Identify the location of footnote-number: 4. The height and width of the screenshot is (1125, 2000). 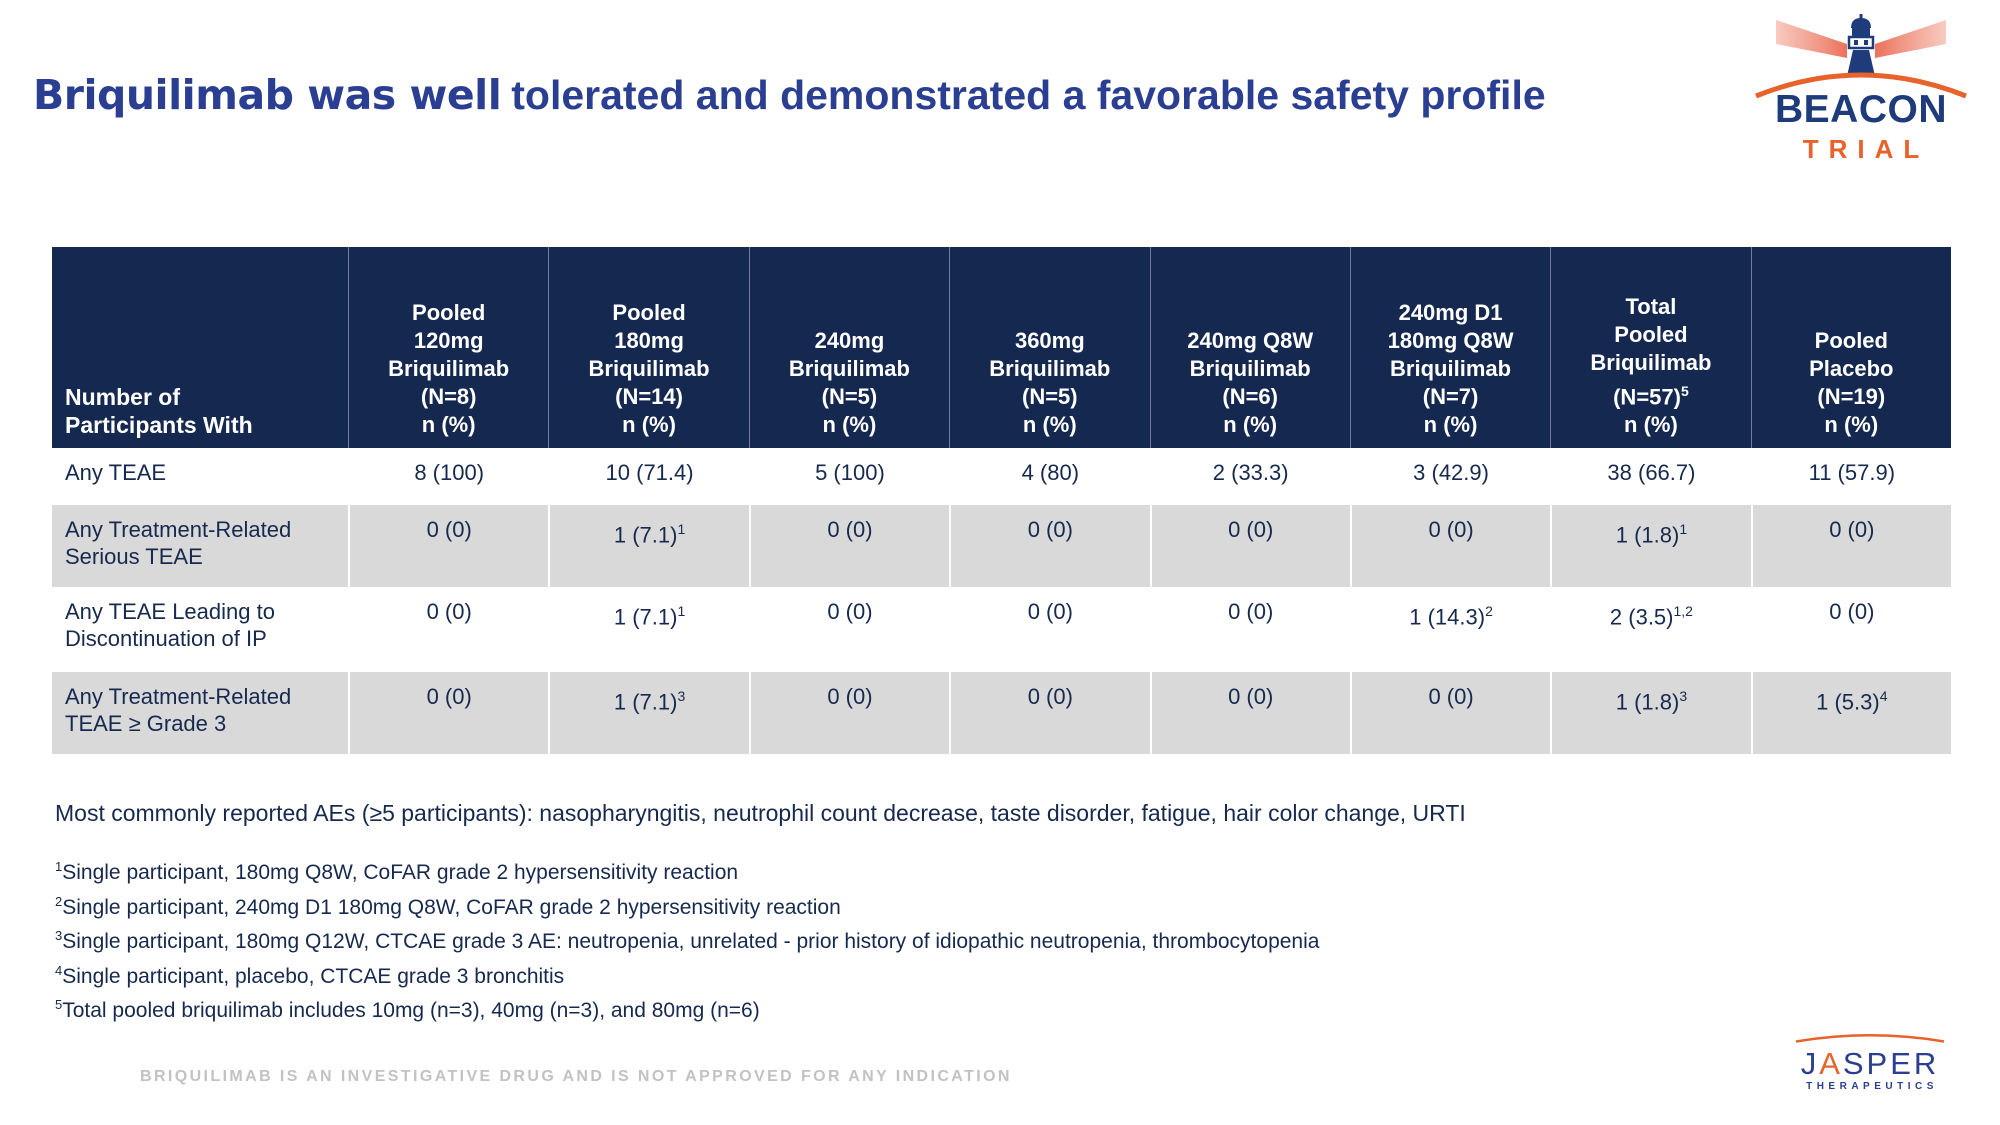
(59, 970).